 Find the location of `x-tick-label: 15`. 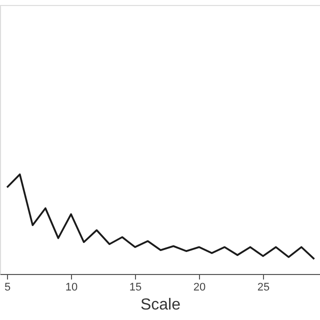

x-tick-label: 15 is located at coordinates (135, 288).